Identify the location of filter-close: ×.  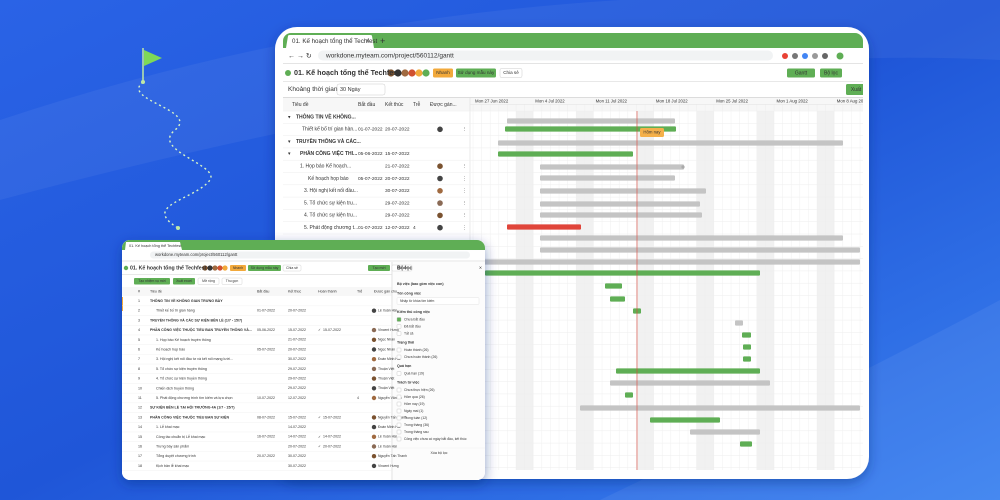
(480, 268).